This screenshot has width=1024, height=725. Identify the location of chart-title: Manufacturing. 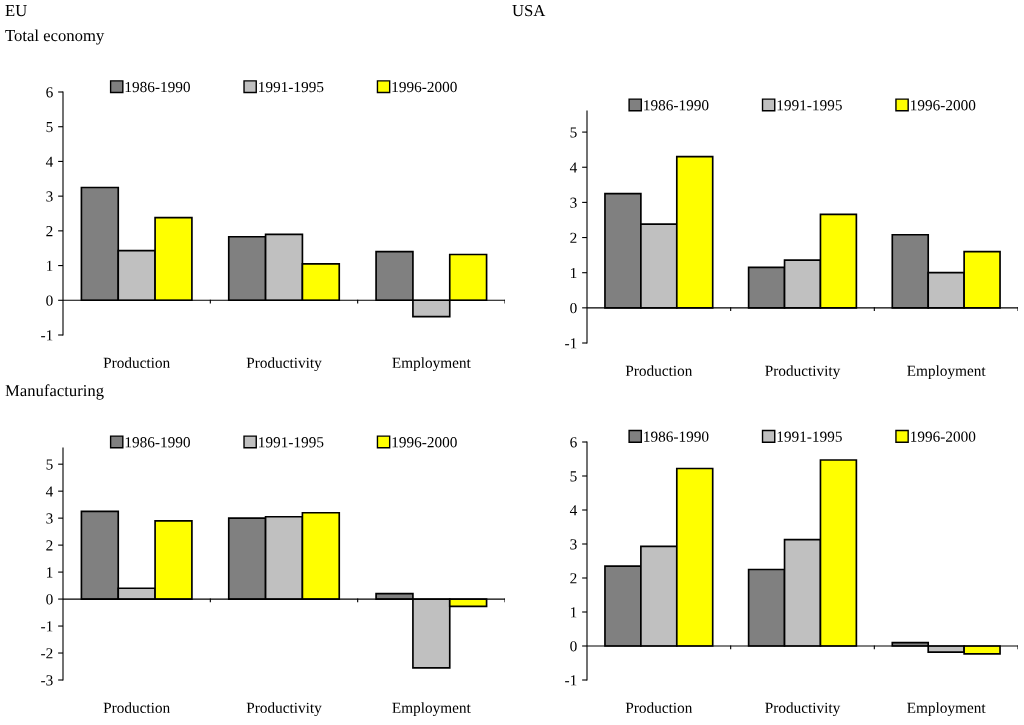
(54, 392).